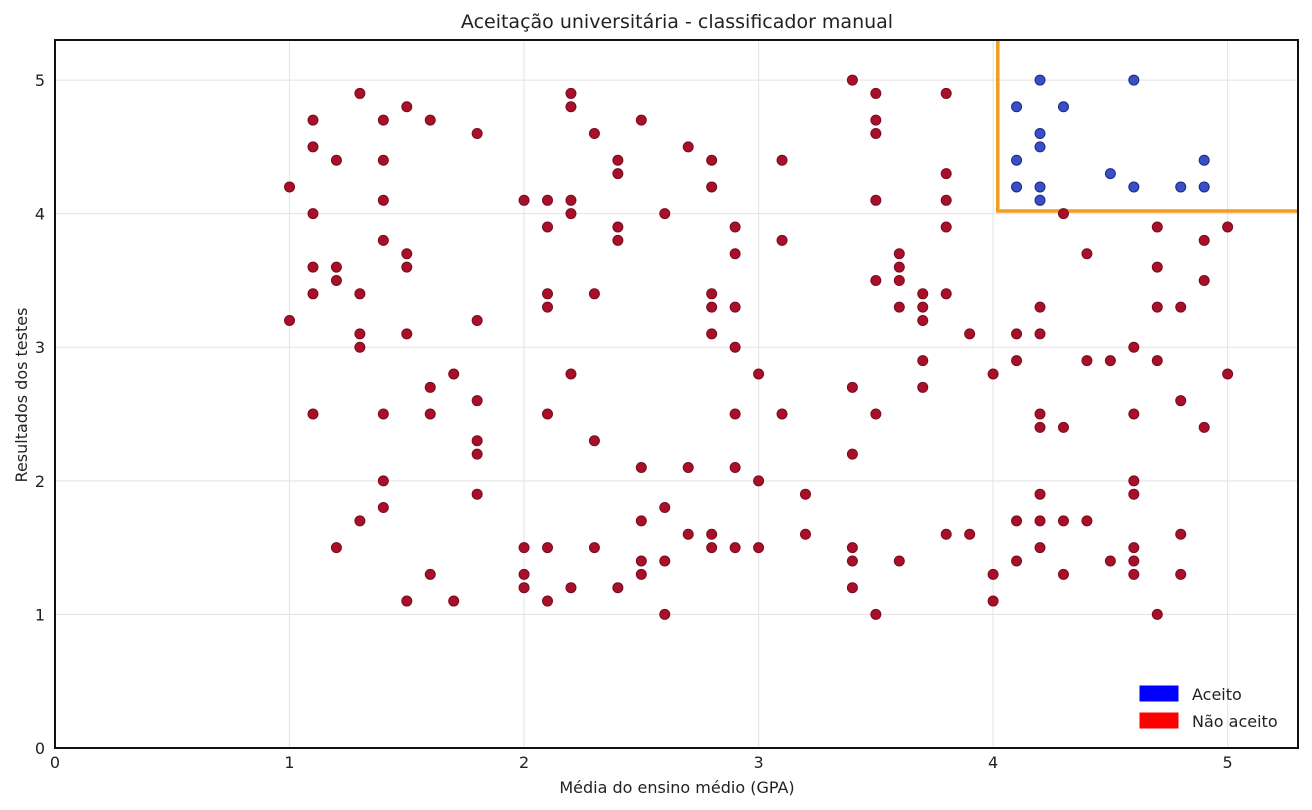 The image size is (1312, 810). What do you see at coordinates (1217, 694) in the screenshot?
I see `legend-label-0: Aceito` at bounding box center [1217, 694].